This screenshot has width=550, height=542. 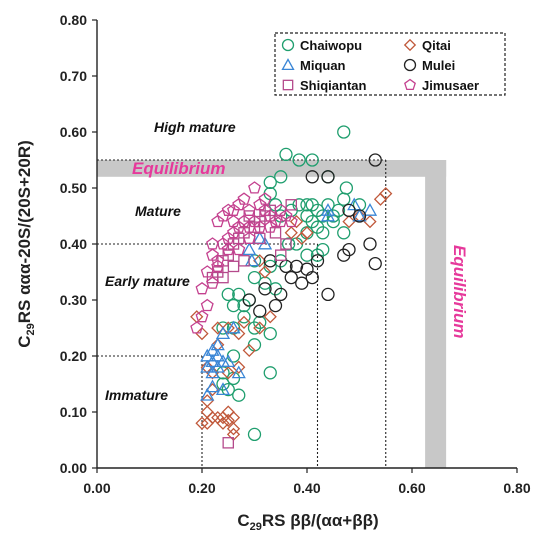 I want to click on x-tick-label-5: 0.80, so click(x=516, y=488).